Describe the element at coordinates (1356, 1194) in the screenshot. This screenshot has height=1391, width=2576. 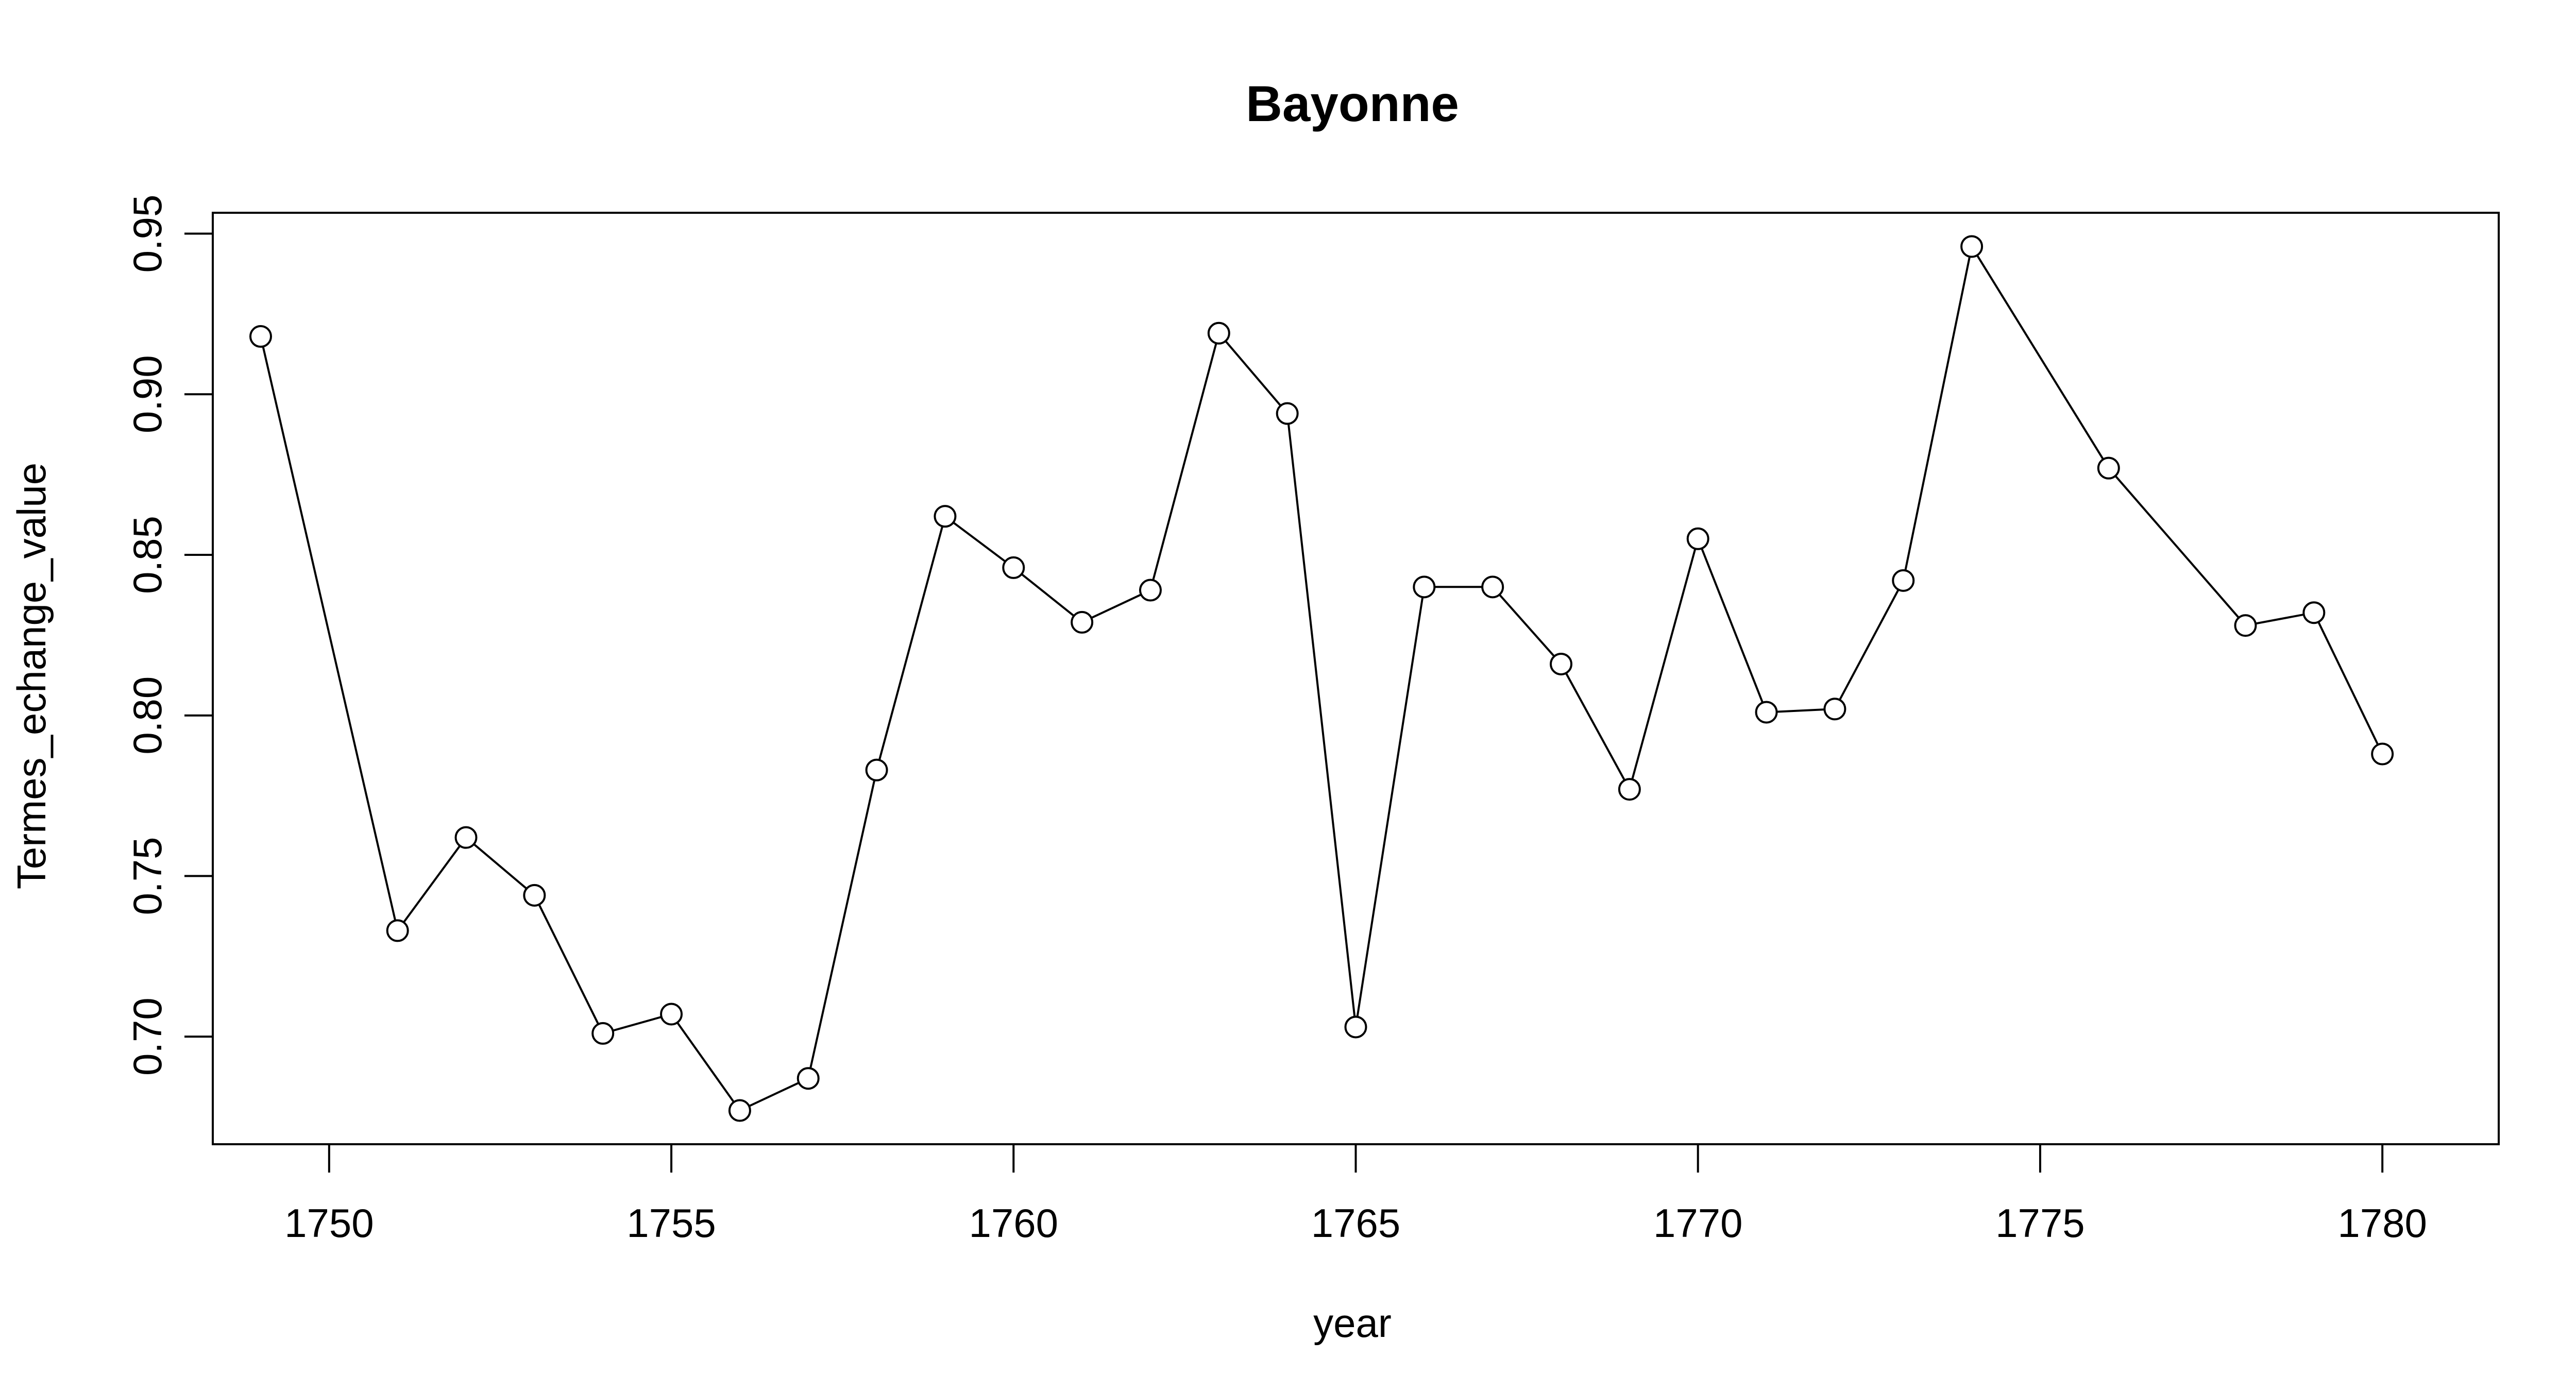
I see `x-axis: 1750 1755 1760 1765 1770 1775 1780` at that location.